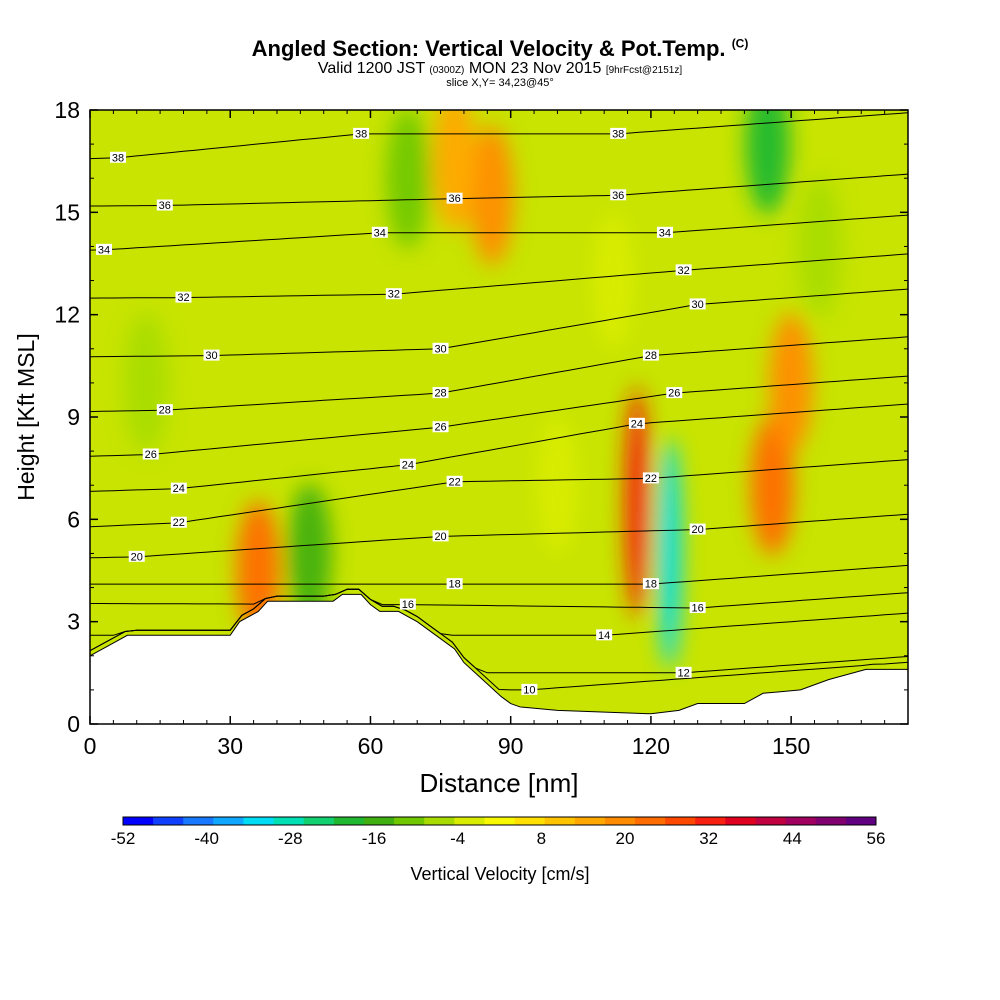 This screenshot has width=1000, height=1000. I want to click on colorbar-label: Vertical Velocity [cm/s], so click(499, 874).